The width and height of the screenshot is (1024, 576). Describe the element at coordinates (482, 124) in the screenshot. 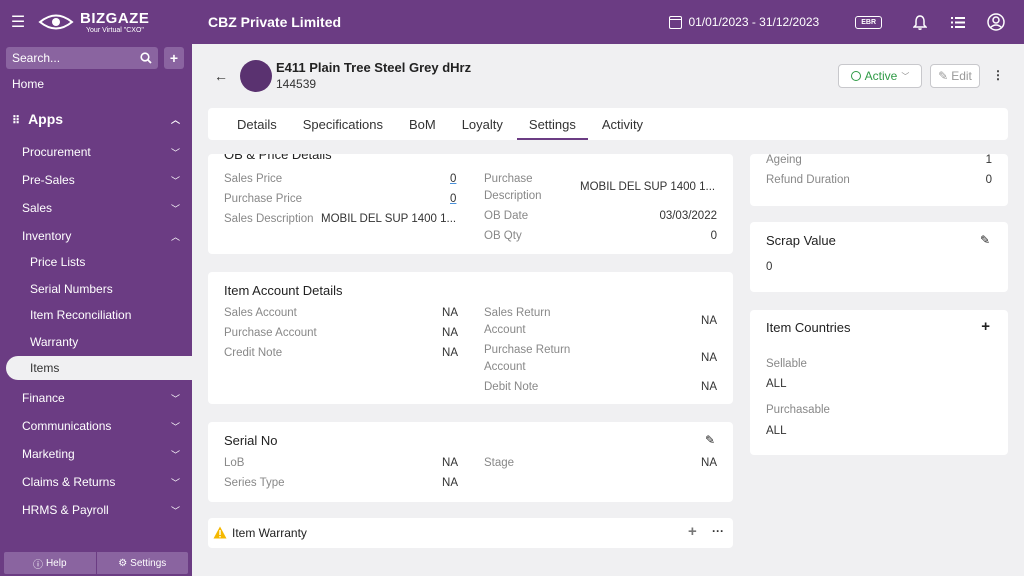

I see `tab-loyalty: Loyalty` at that location.